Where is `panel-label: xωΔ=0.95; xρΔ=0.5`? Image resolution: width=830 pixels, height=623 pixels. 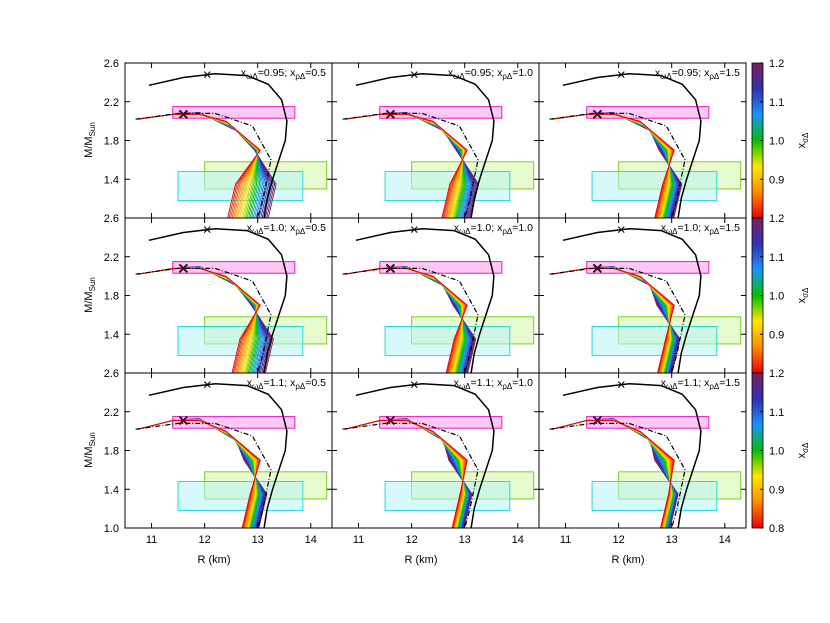 panel-label: xωΔ=0.95; xρΔ=0.5 is located at coordinates (283, 74).